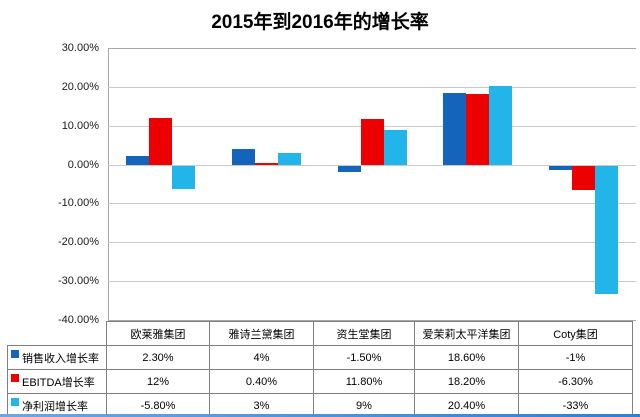 The width and height of the screenshot is (640, 417). What do you see at coordinates (83, 165) in the screenshot?
I see `y-axis-tick-label: 0.00%` at bounding box center [83, 165].